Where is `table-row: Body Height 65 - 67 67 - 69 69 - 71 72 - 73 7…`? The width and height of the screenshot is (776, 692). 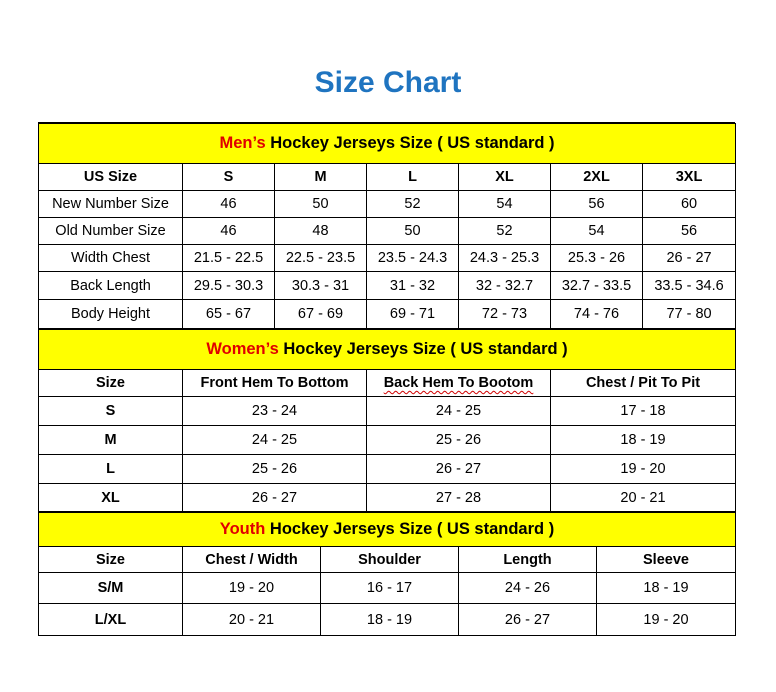
table-row: Body Height 65 - 67 67 - 69 69 - 71 72 - 73 7… is located at coordinates (387, 314).